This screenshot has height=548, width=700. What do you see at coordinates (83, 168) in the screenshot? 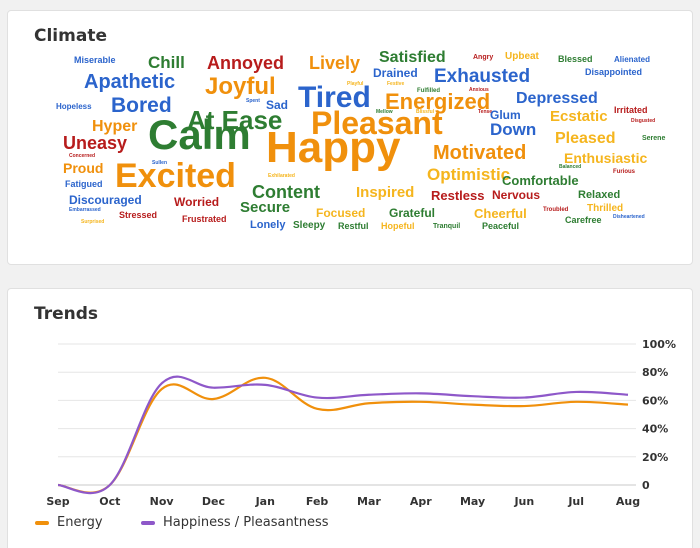
I see `cloud-word-proud: Proud` at bounding box center [83, 168].